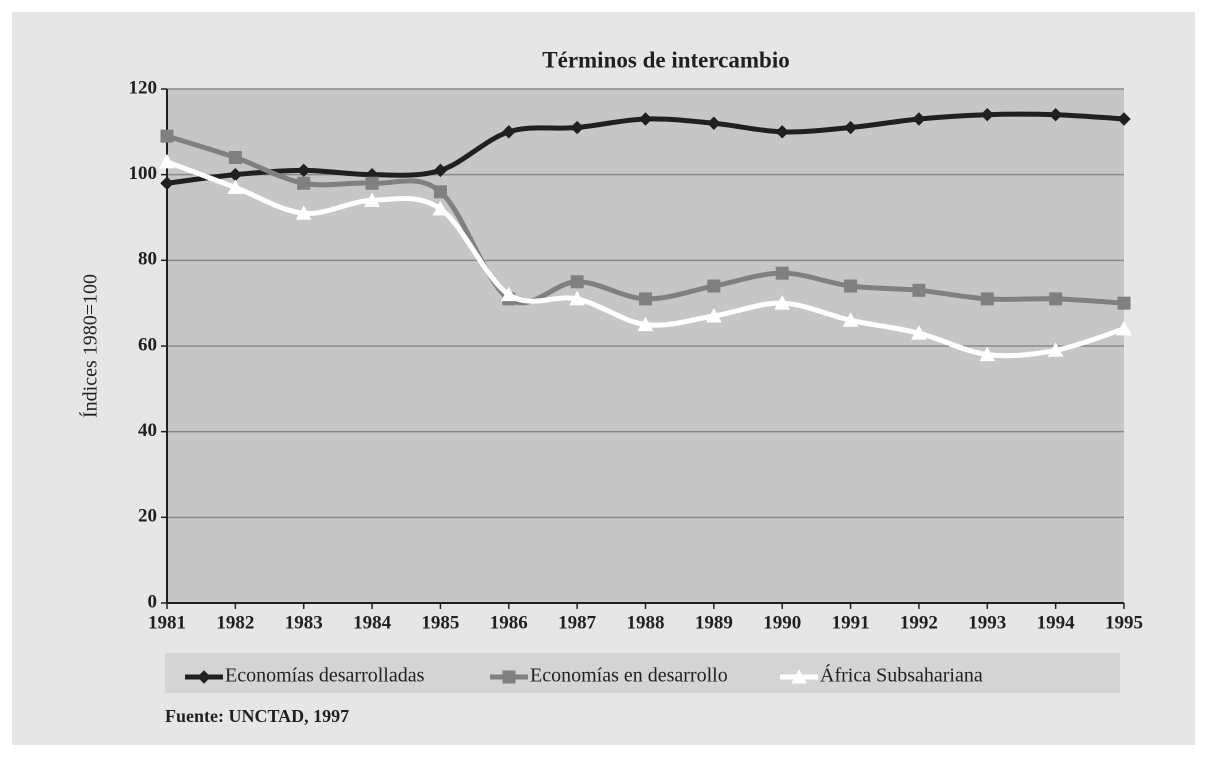 Image resolution: width=1207 pixels, height=757 pixels. I want to click on x-tick-label: 1993, so click(987, 622).